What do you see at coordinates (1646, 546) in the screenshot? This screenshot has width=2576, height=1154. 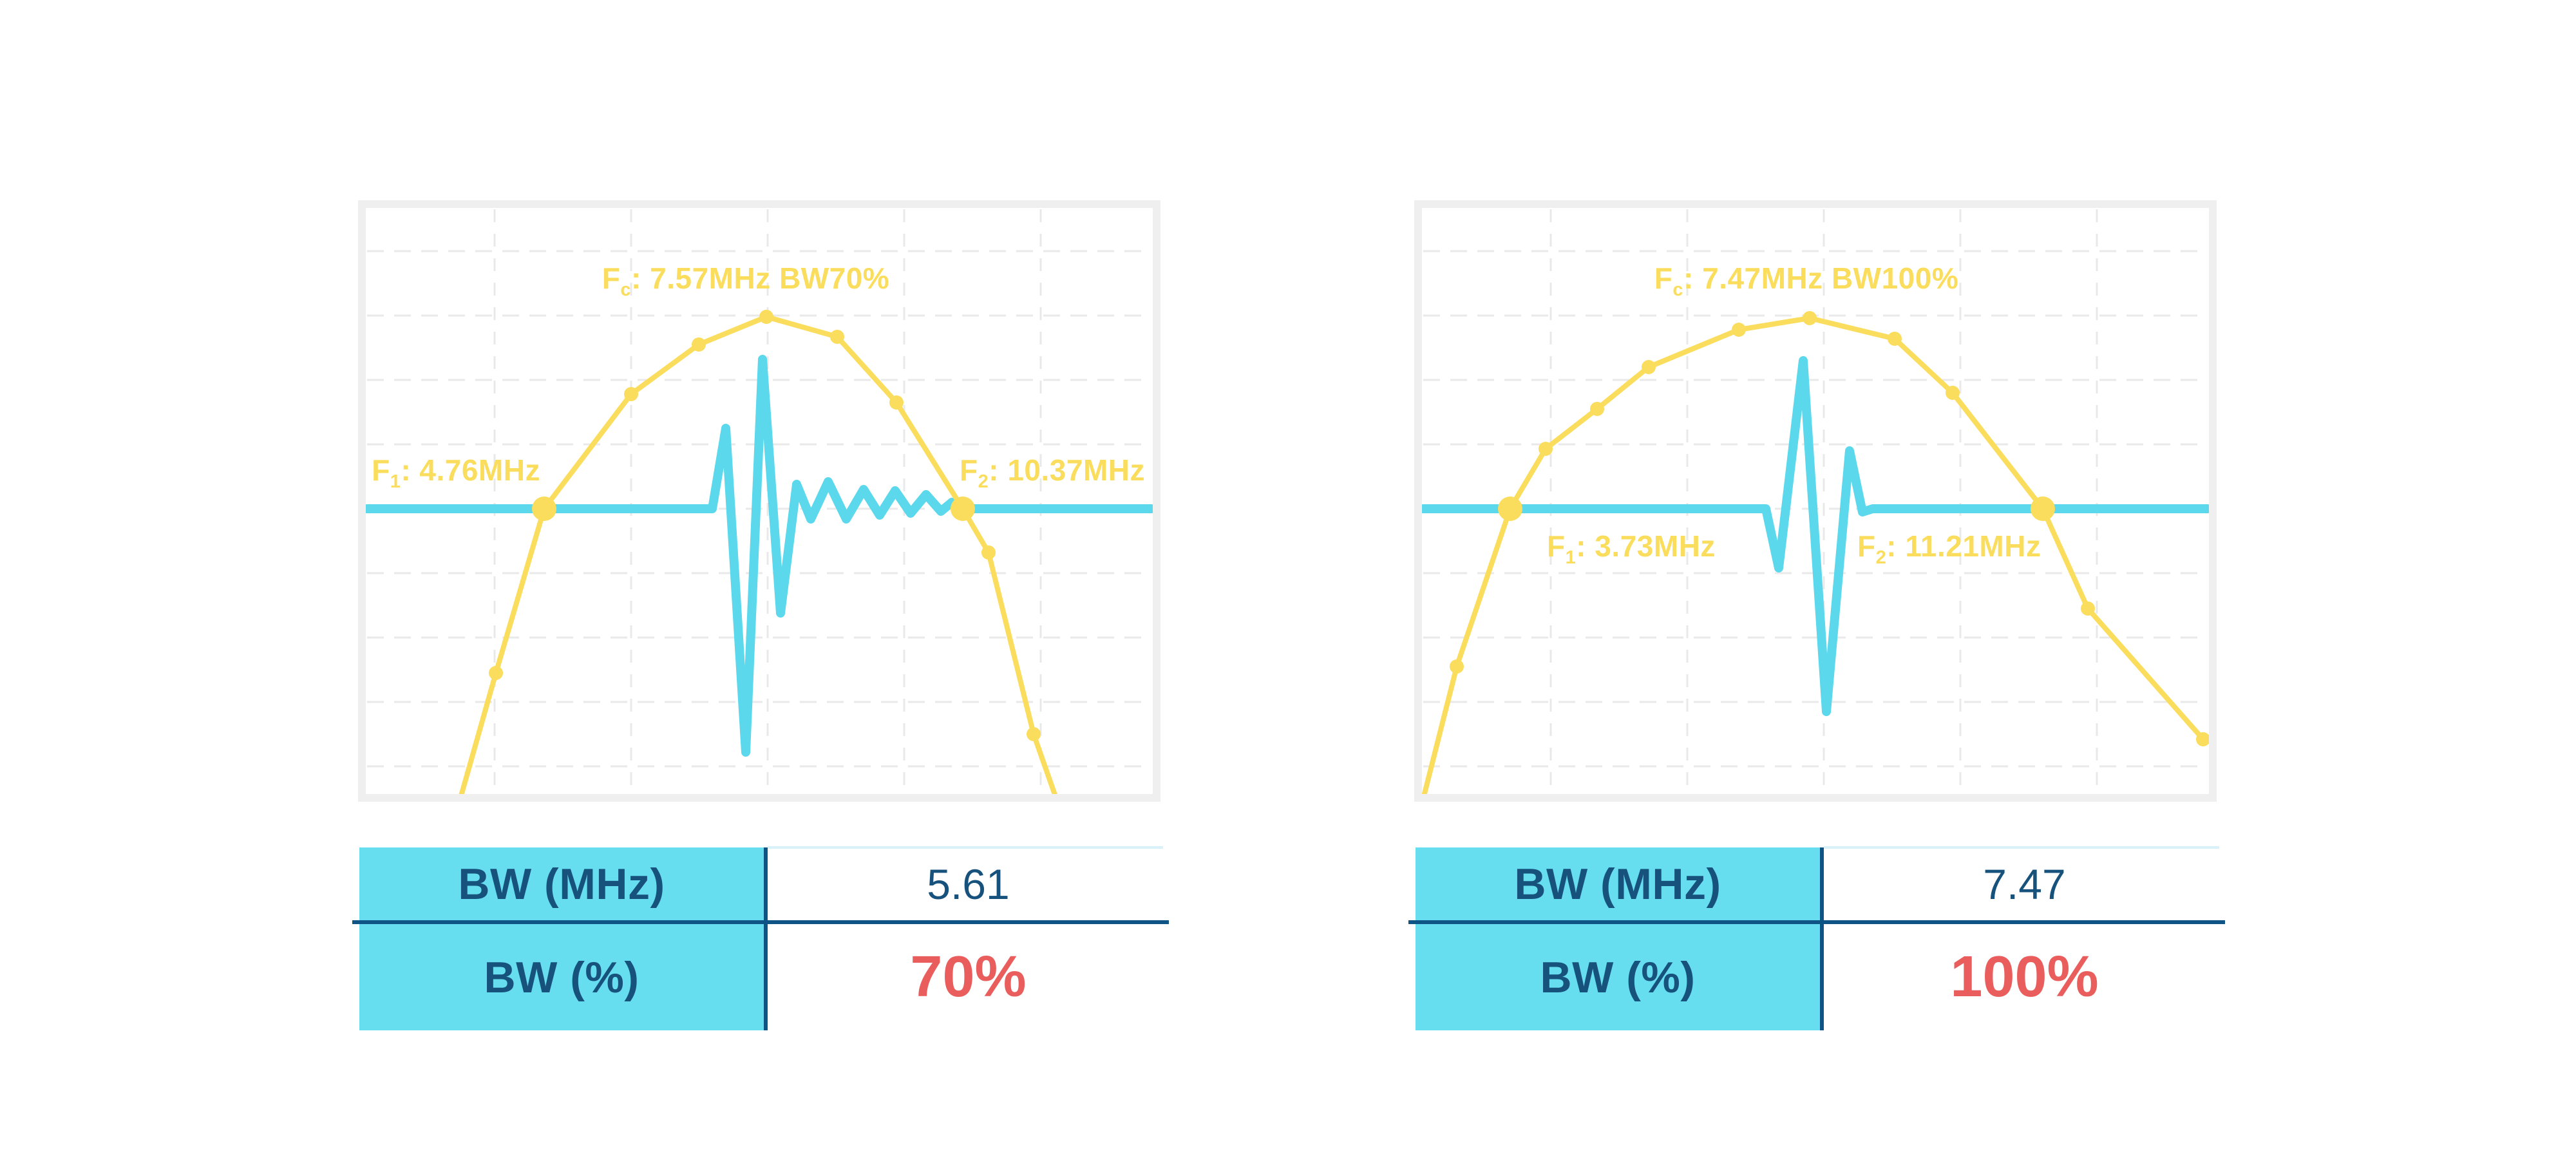 I see `f-value-text: : 3.73MHz` at bounding box center [1646, 546].